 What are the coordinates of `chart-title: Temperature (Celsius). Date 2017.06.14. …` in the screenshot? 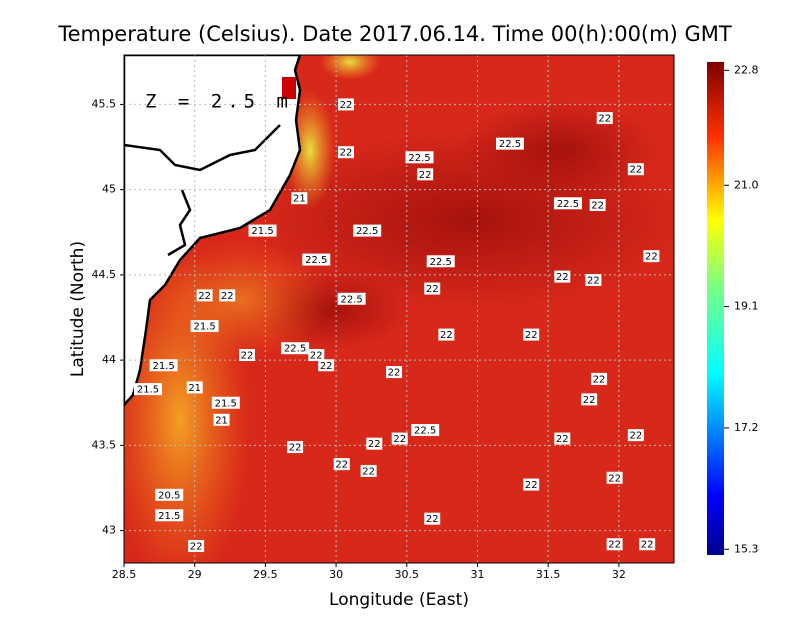 It's located at (394, 34).